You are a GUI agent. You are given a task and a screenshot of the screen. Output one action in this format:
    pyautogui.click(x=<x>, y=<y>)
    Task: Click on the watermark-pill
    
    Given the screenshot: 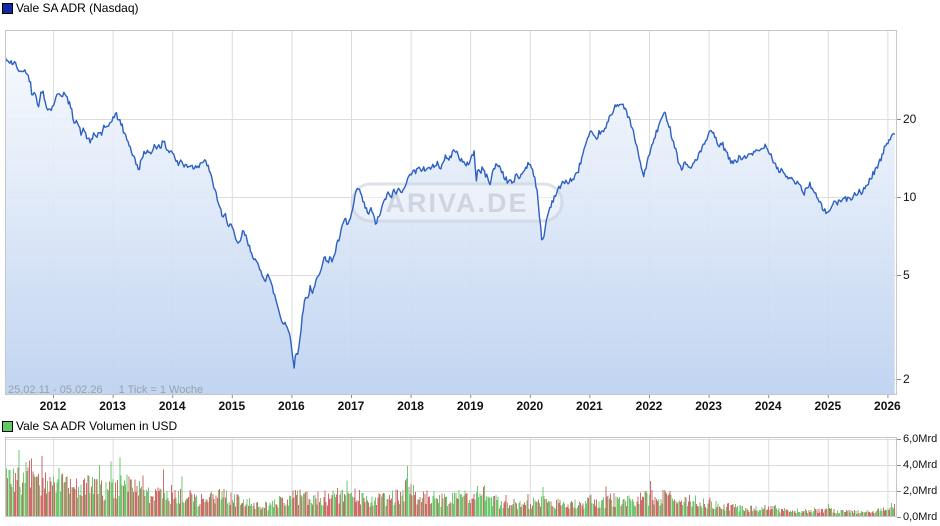 What is the action you would take?
    pyautogui.click(x=457, y=202)
    